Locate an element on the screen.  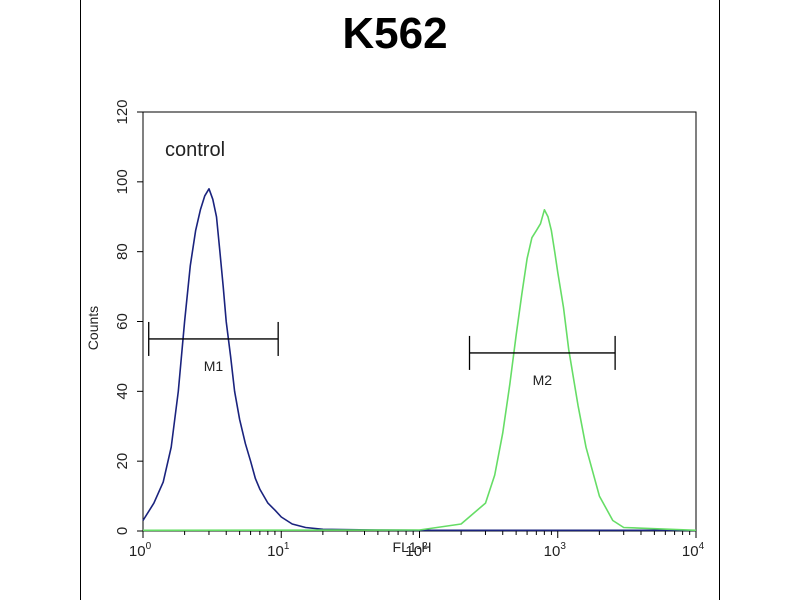
y-tick-label: 100 is located at coordinates (122, 181).